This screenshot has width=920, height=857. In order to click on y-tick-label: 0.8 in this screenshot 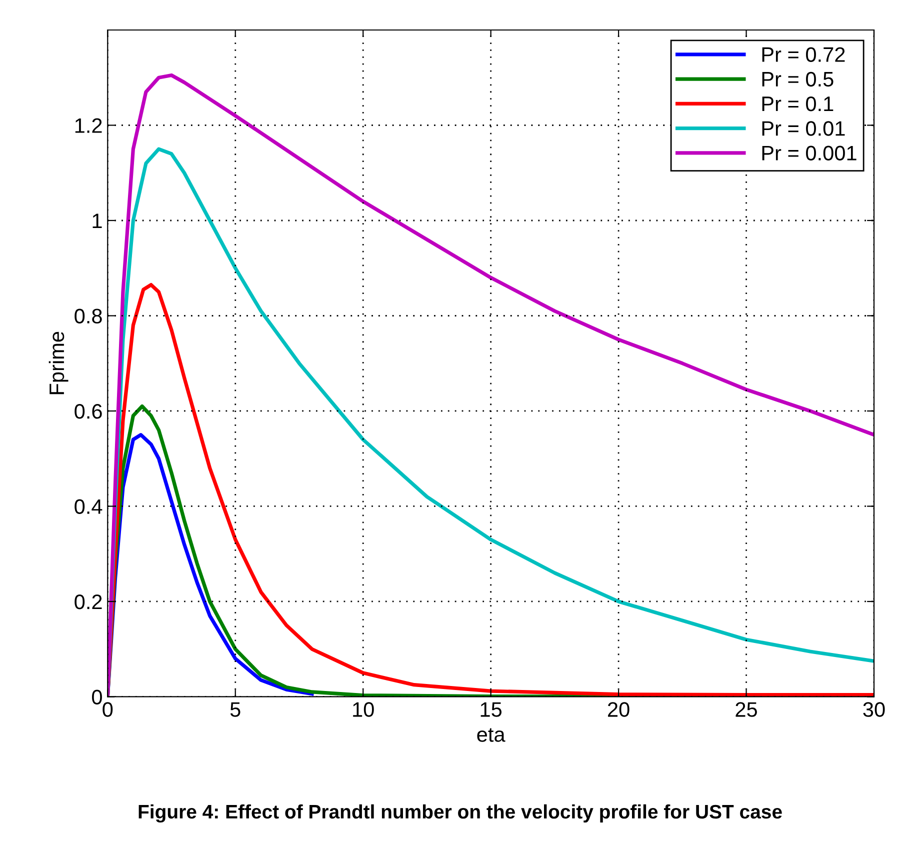, I will do `click(88, 316)`.